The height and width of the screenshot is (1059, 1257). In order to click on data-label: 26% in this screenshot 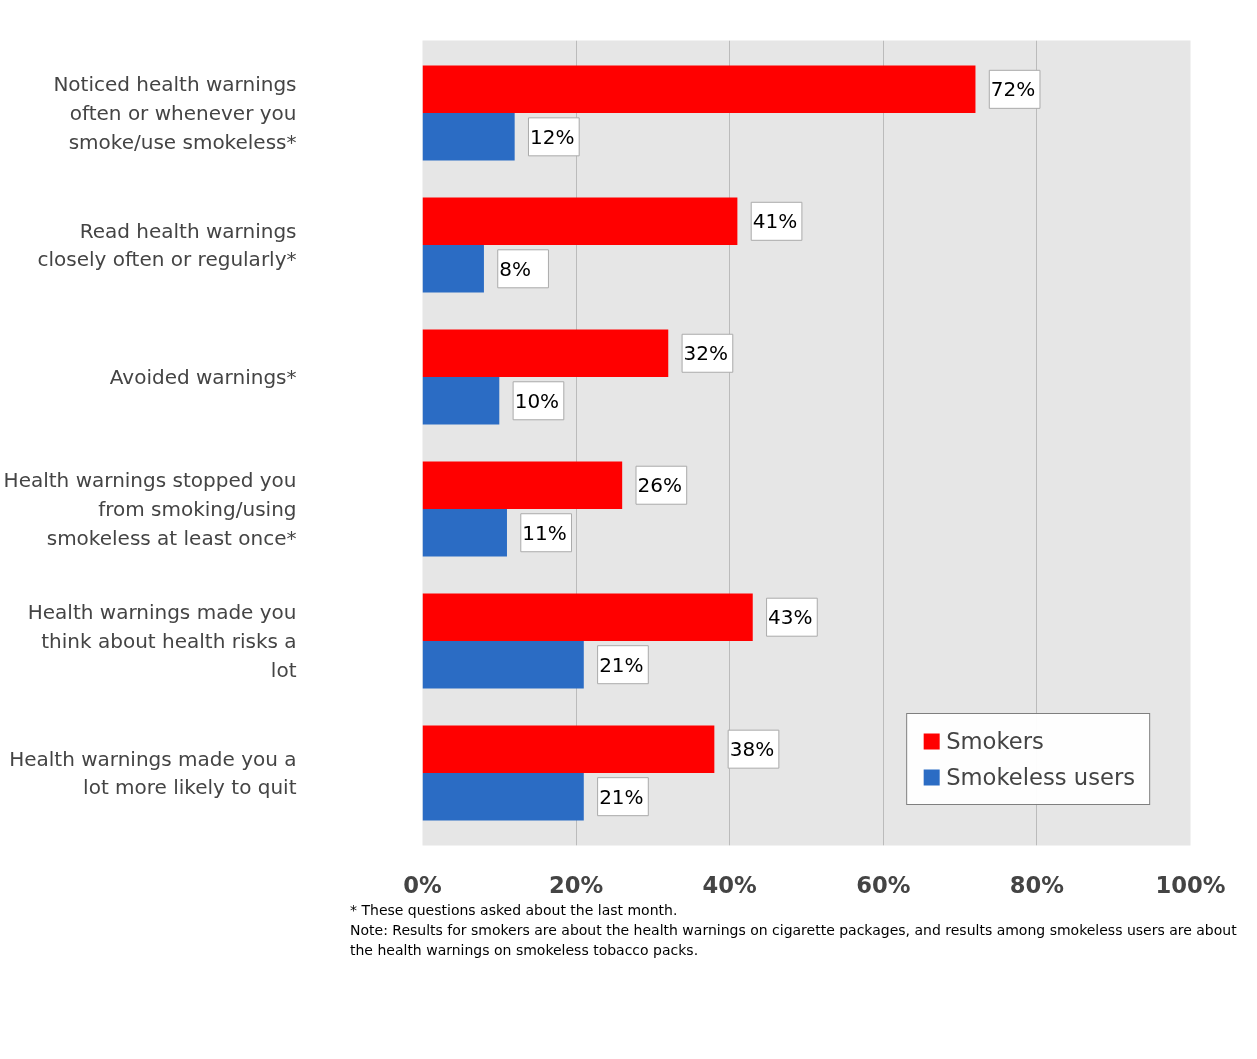, I will do `click(659, 485)`.